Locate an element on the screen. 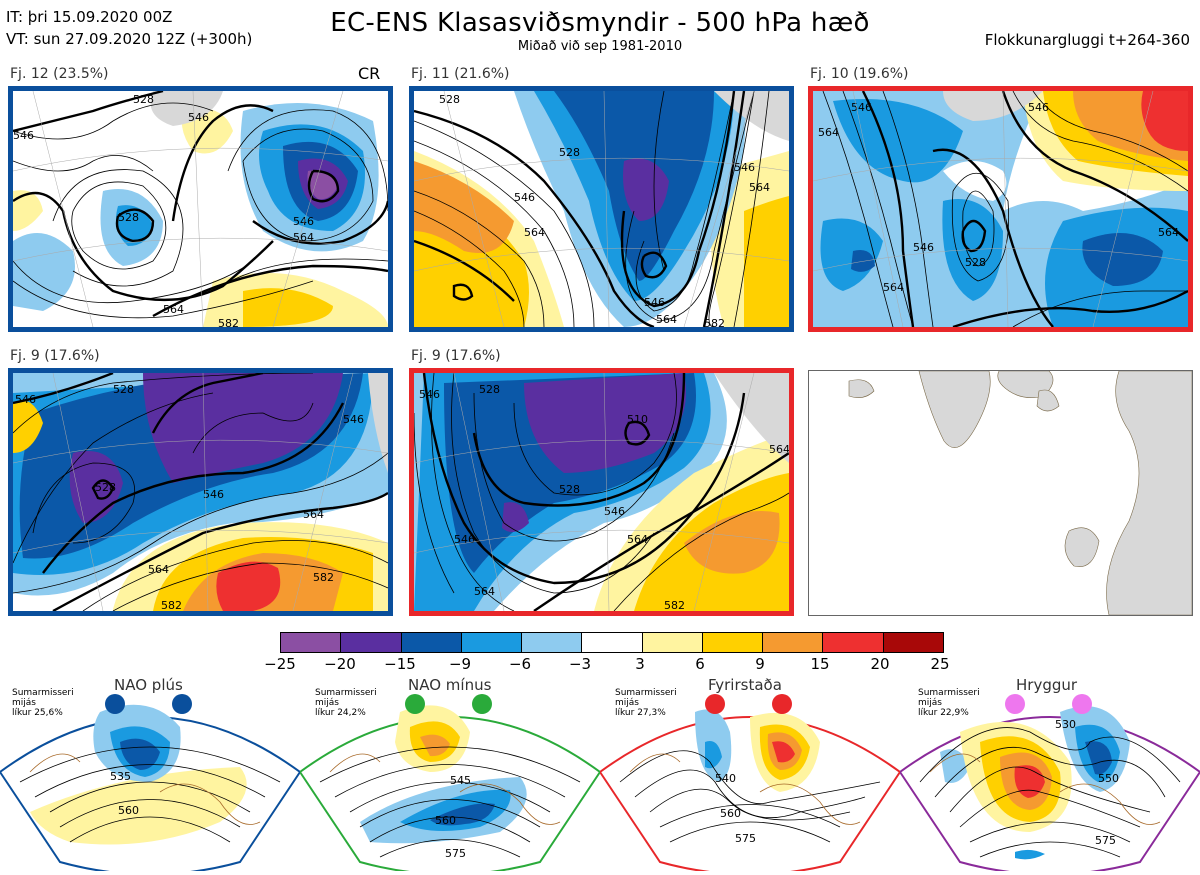 The image size is (1200, 875). cluster-map-panel-5: 546 528 510 528 546 546 564 564 582 564 is located at coordinates (601, 492).